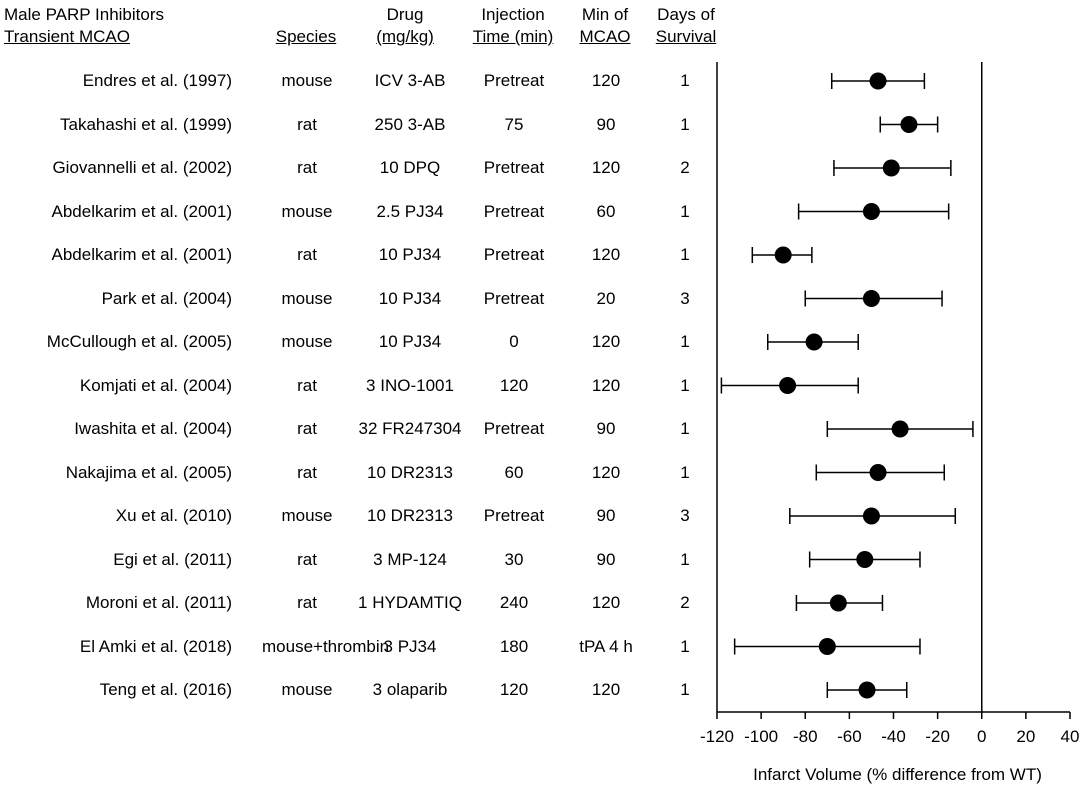 The image size is (1084, 792). I want to click on x-tick-label: -20, so click(937, 736).